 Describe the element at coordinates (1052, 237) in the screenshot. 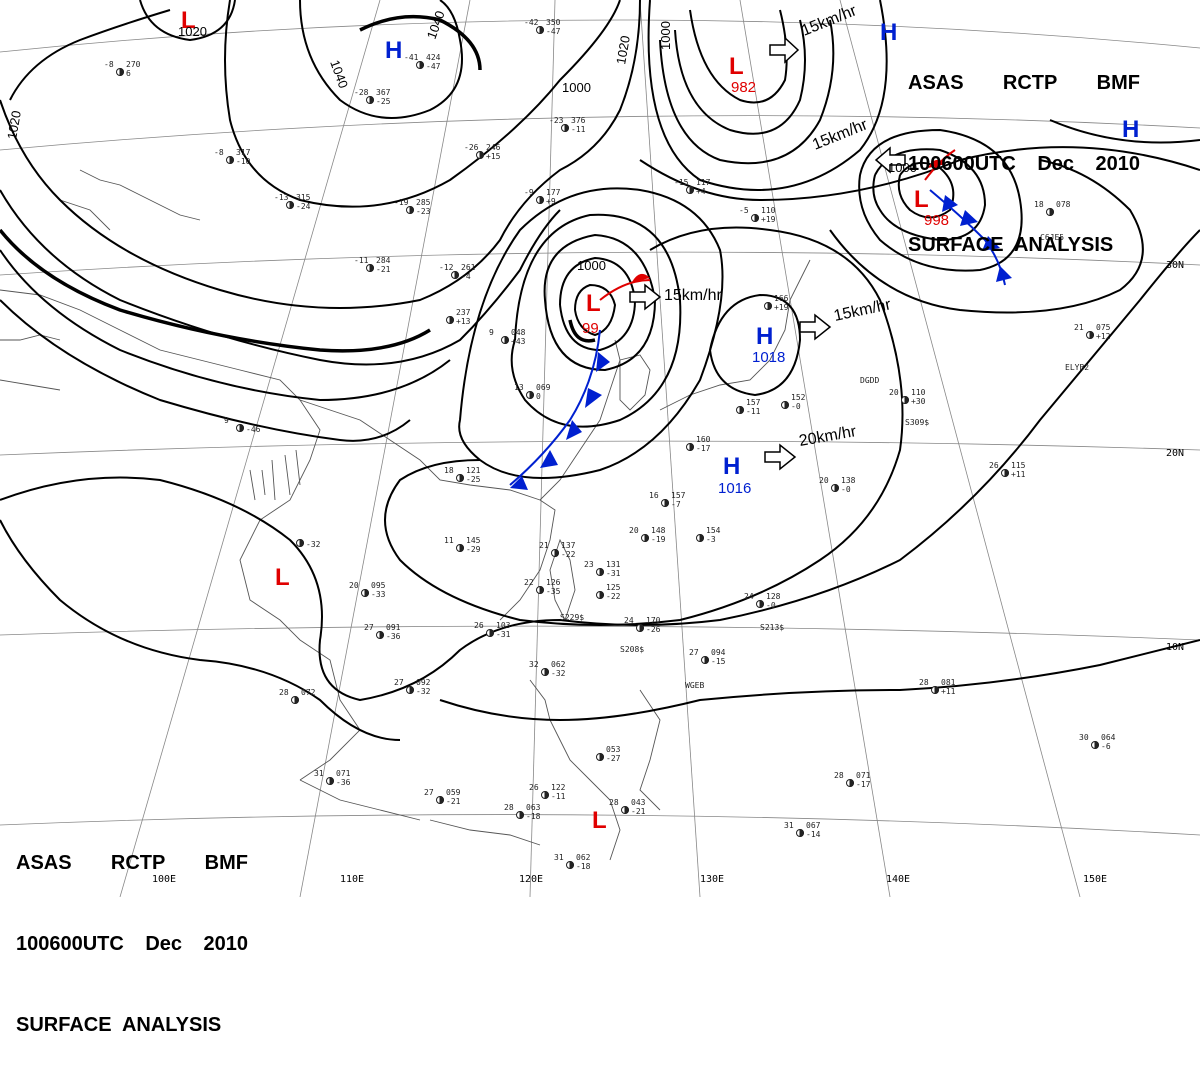

I see `ship-id-label: C6JE5` at that location.